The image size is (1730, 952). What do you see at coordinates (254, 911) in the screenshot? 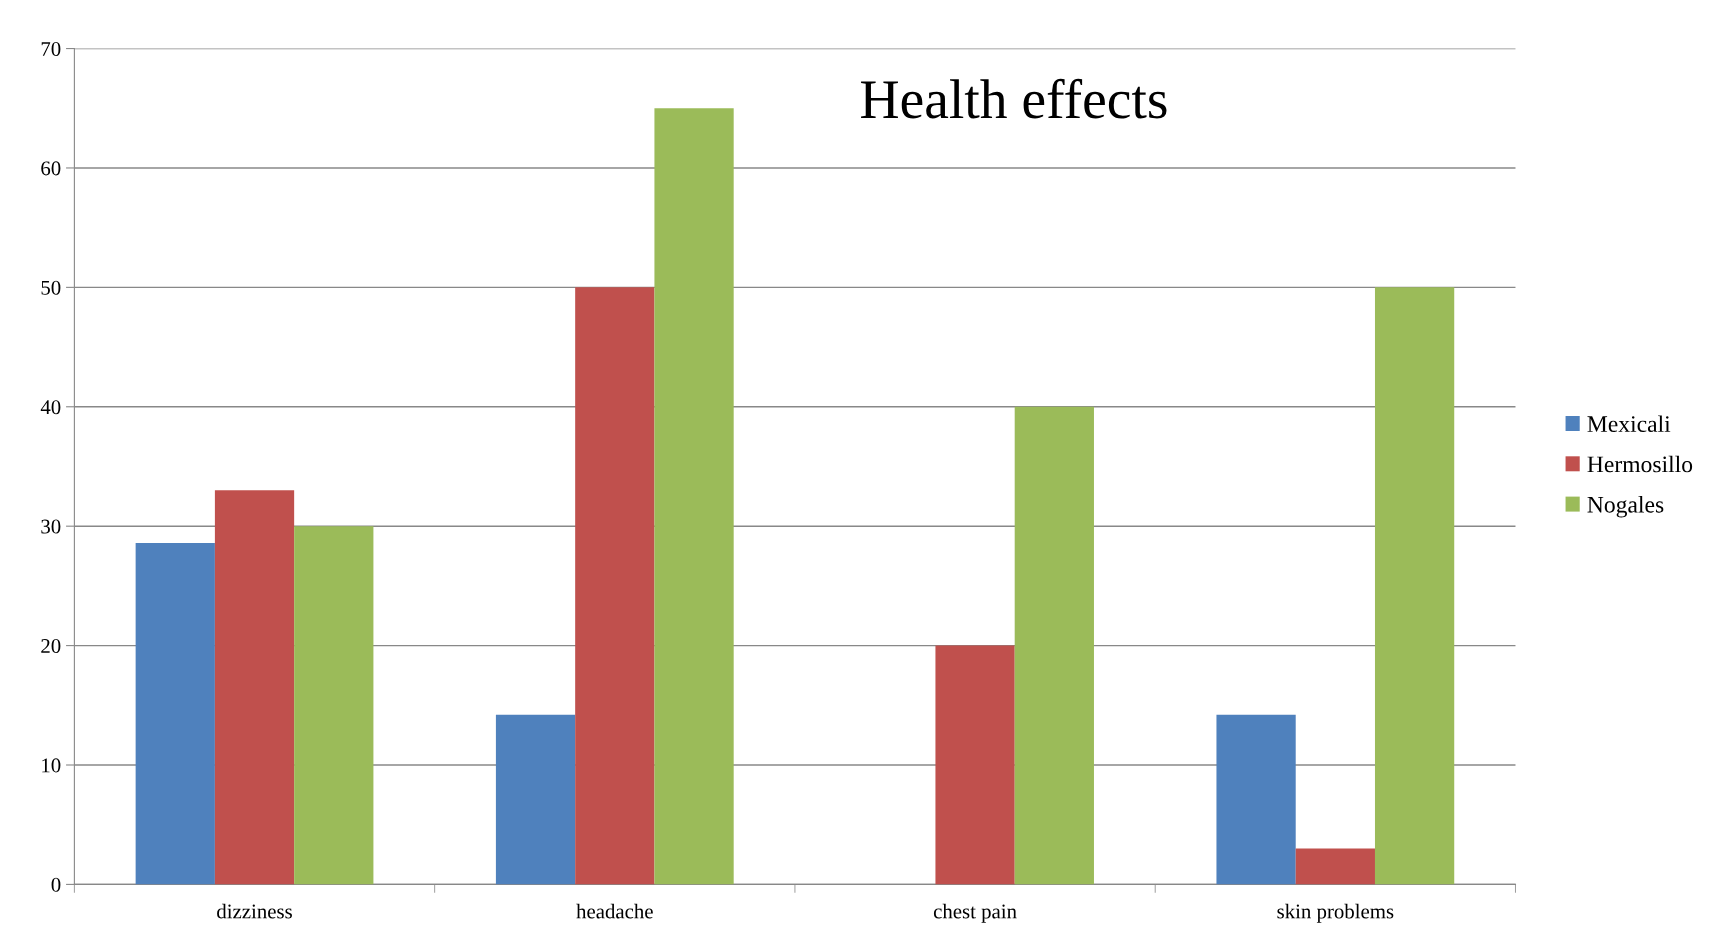
I see `x-tick-label: dizziness` at bounding box center [254, 911].